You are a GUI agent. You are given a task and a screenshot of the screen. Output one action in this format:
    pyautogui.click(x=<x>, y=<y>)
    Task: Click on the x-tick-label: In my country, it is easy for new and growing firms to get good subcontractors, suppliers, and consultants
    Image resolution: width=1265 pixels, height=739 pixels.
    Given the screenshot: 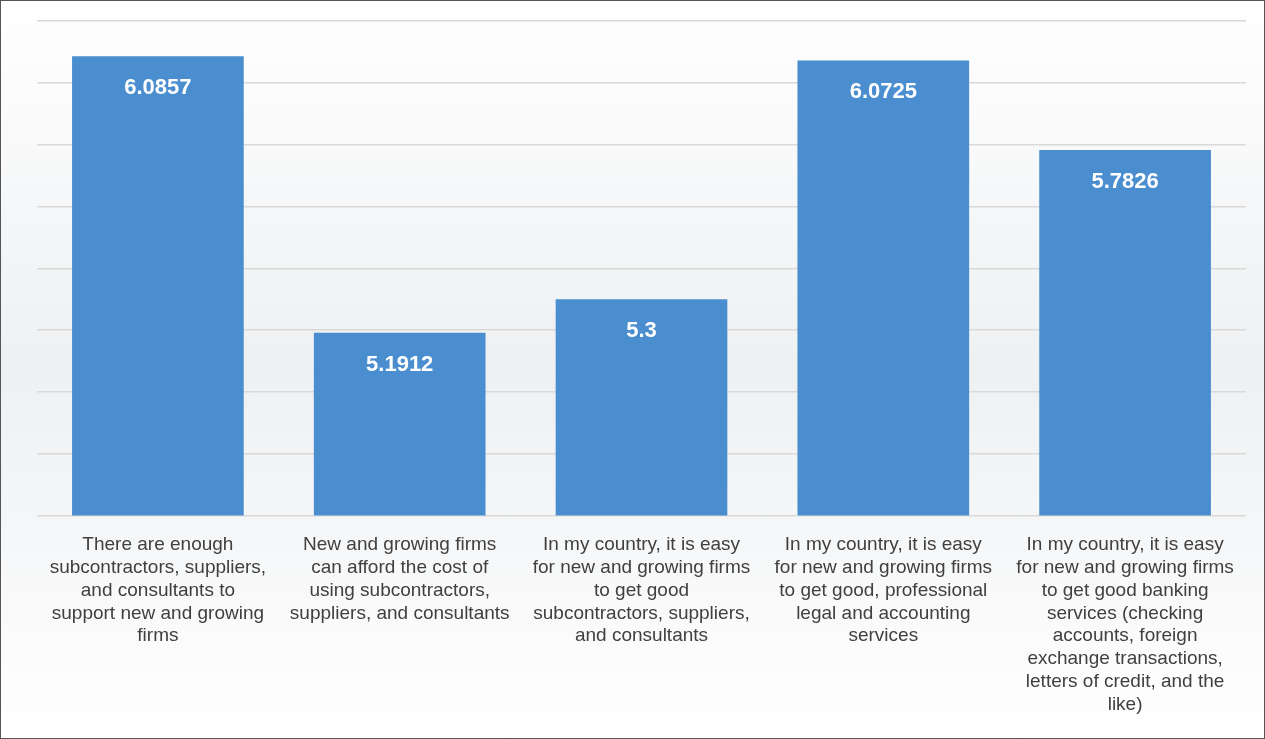 What is the action you would take?
    pyautogui.click(x=641, y=589)
    